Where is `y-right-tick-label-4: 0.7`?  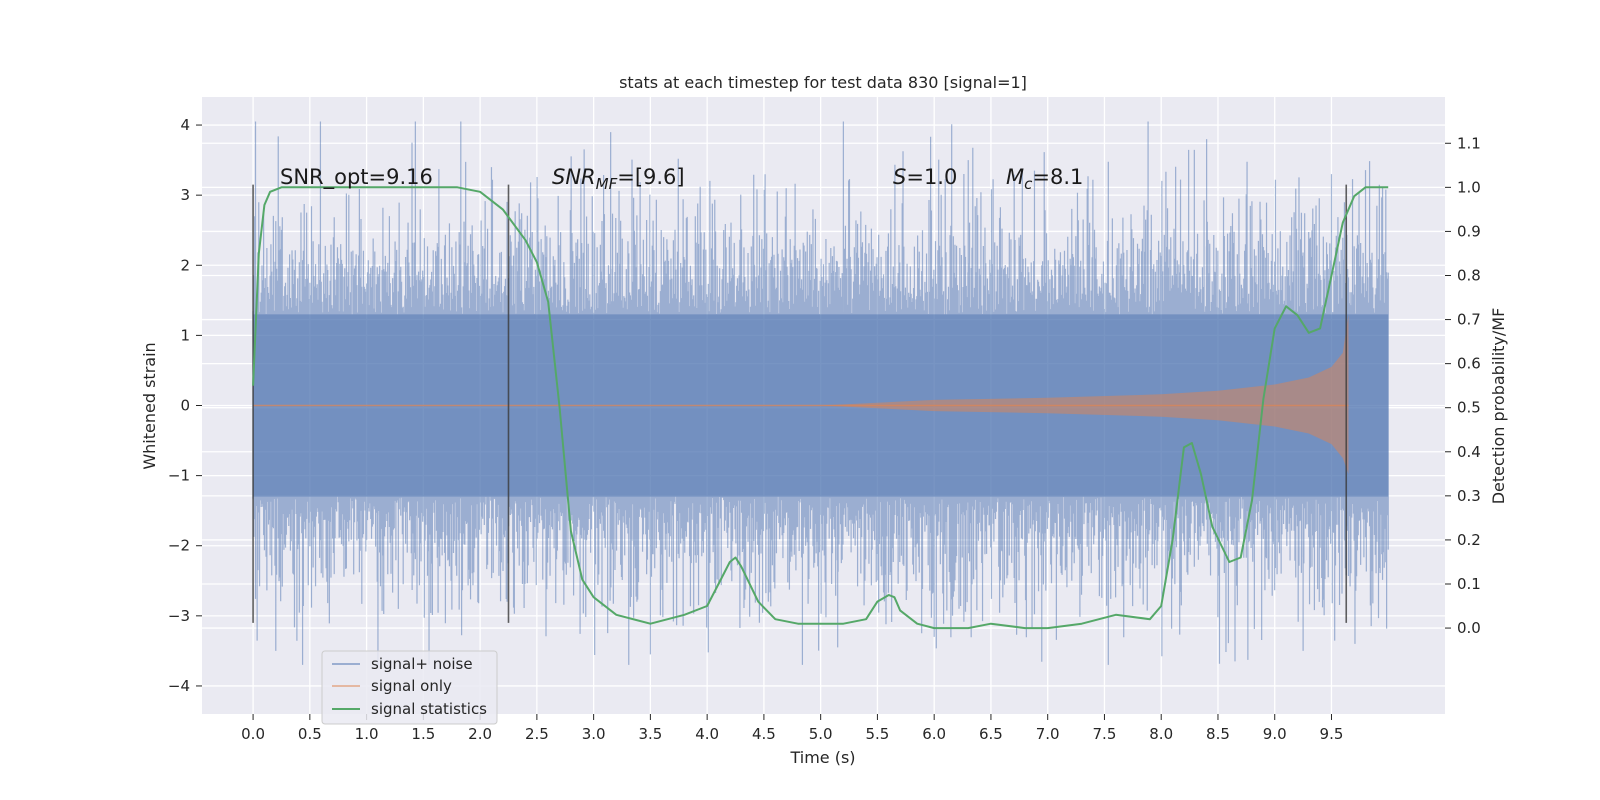 y-right-tick-label-4: 0.7 is located at coordinates (1469, 320).